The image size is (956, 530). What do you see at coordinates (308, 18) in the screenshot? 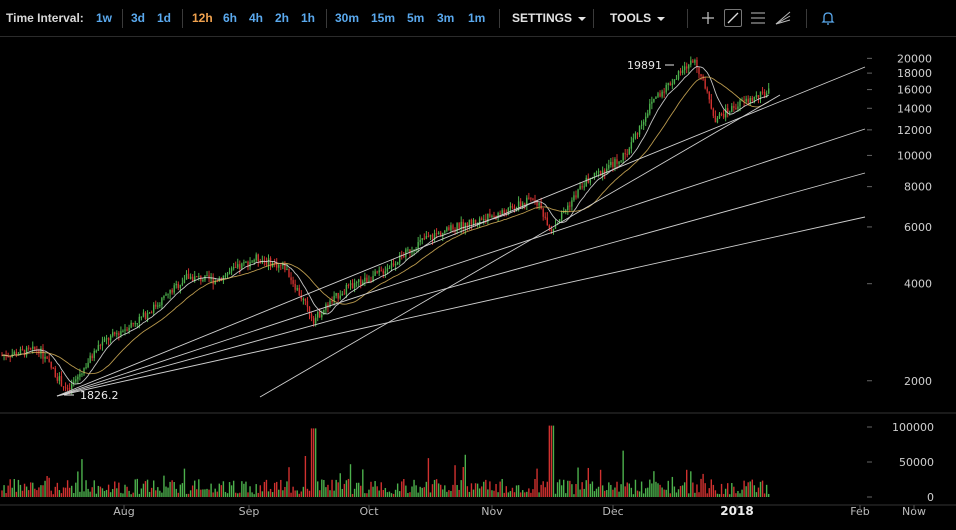
I see `interval-1h: 1h` at bounding box center [308, 18].